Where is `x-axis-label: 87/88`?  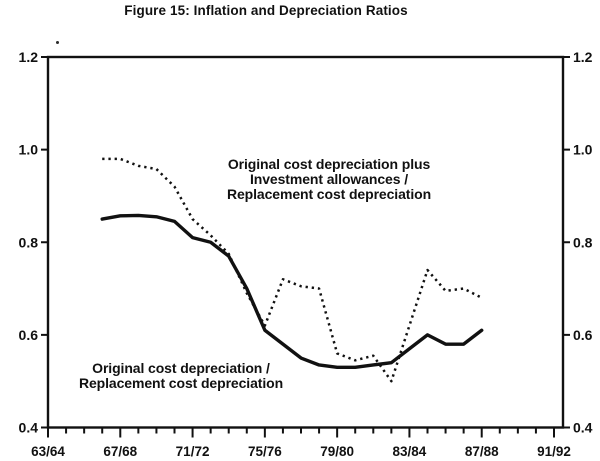
x-axis-label: 87/88 is located at coordinates (482, 451).